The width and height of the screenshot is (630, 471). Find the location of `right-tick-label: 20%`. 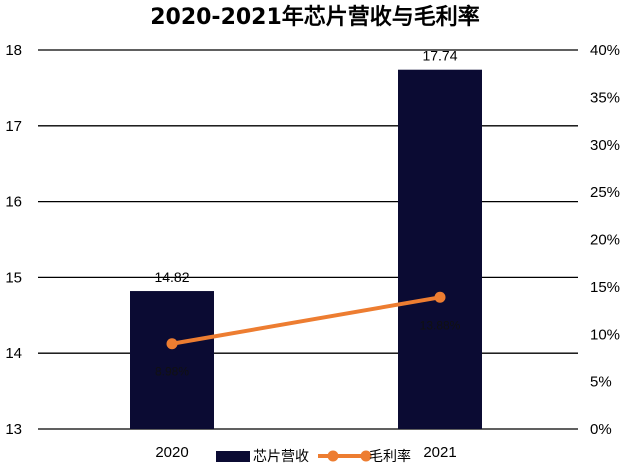

right-tick-label: 20% is located at coordinates (605, 240).